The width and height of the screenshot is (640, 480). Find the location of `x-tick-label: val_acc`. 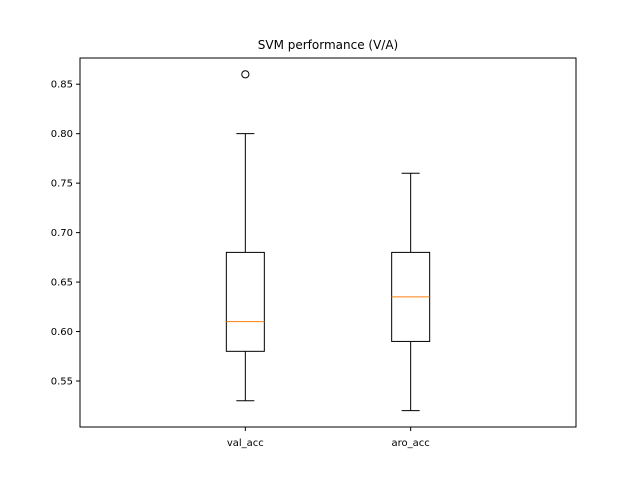

x-tick-label: val_acc is located at coordinates (245, 443).